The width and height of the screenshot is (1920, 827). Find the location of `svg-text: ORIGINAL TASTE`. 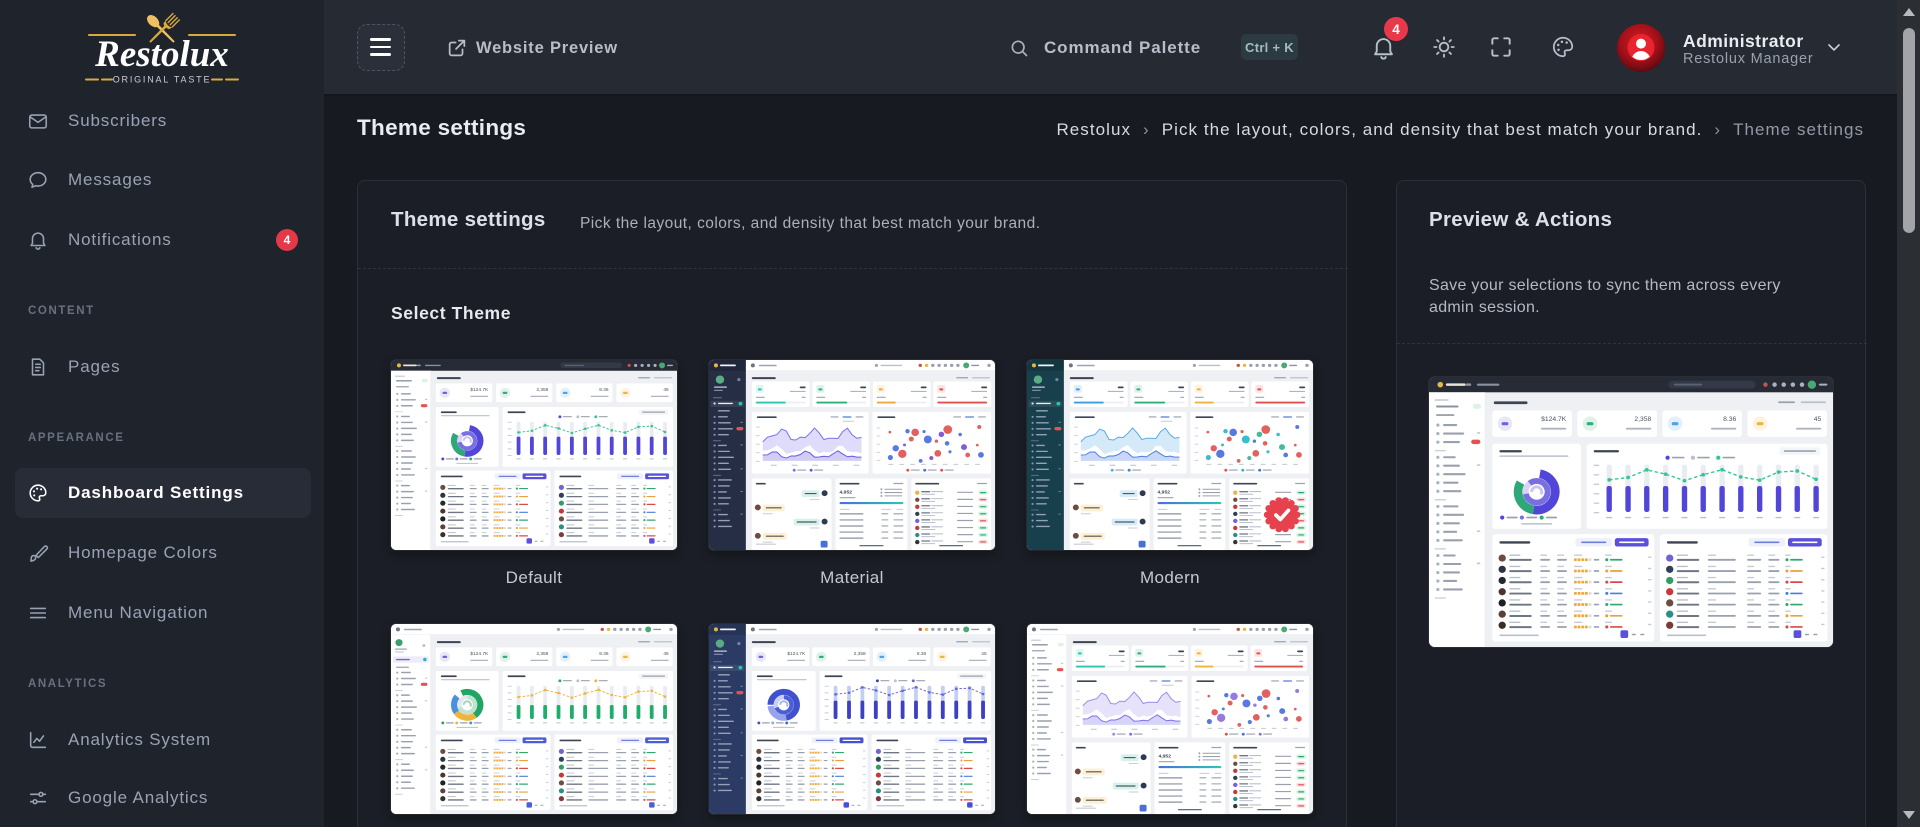

svg-text: ORIGINAL TASTE is located at coordinates (162, 80).